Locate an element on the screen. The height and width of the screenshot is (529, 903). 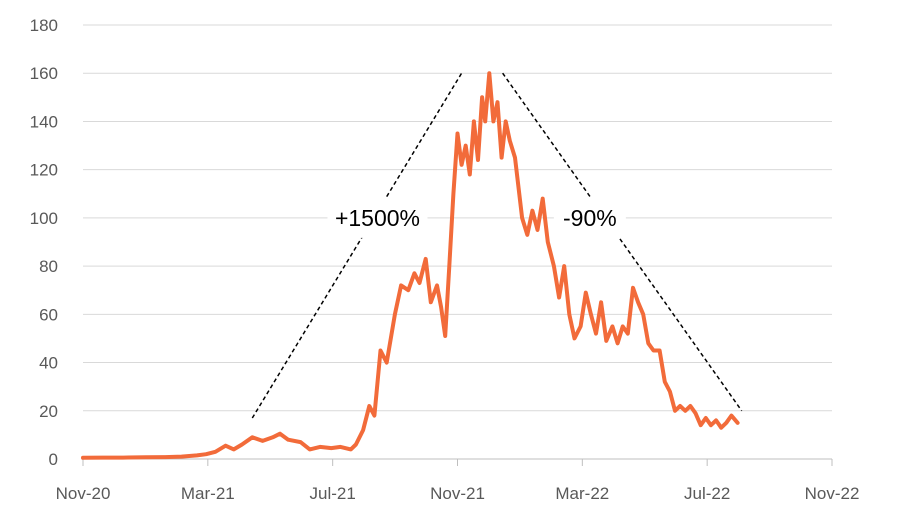
annotation-labels: +1500% -90% is located at coordinates (476, 217).